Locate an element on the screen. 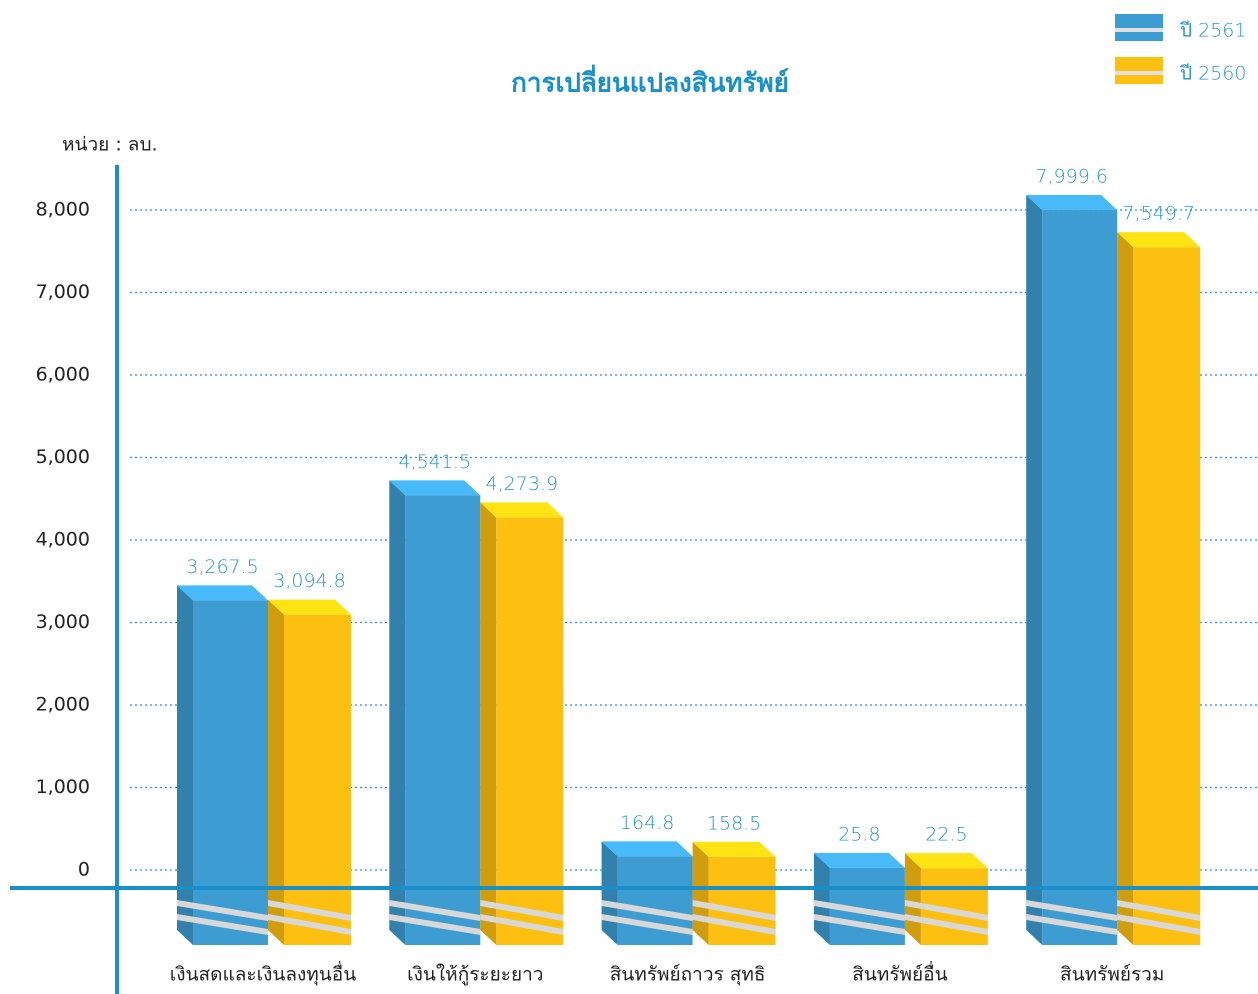 The width and height of the screenshot is (1258, 994). y-tick-label: 3,000 is located at coordinates (63, 622).